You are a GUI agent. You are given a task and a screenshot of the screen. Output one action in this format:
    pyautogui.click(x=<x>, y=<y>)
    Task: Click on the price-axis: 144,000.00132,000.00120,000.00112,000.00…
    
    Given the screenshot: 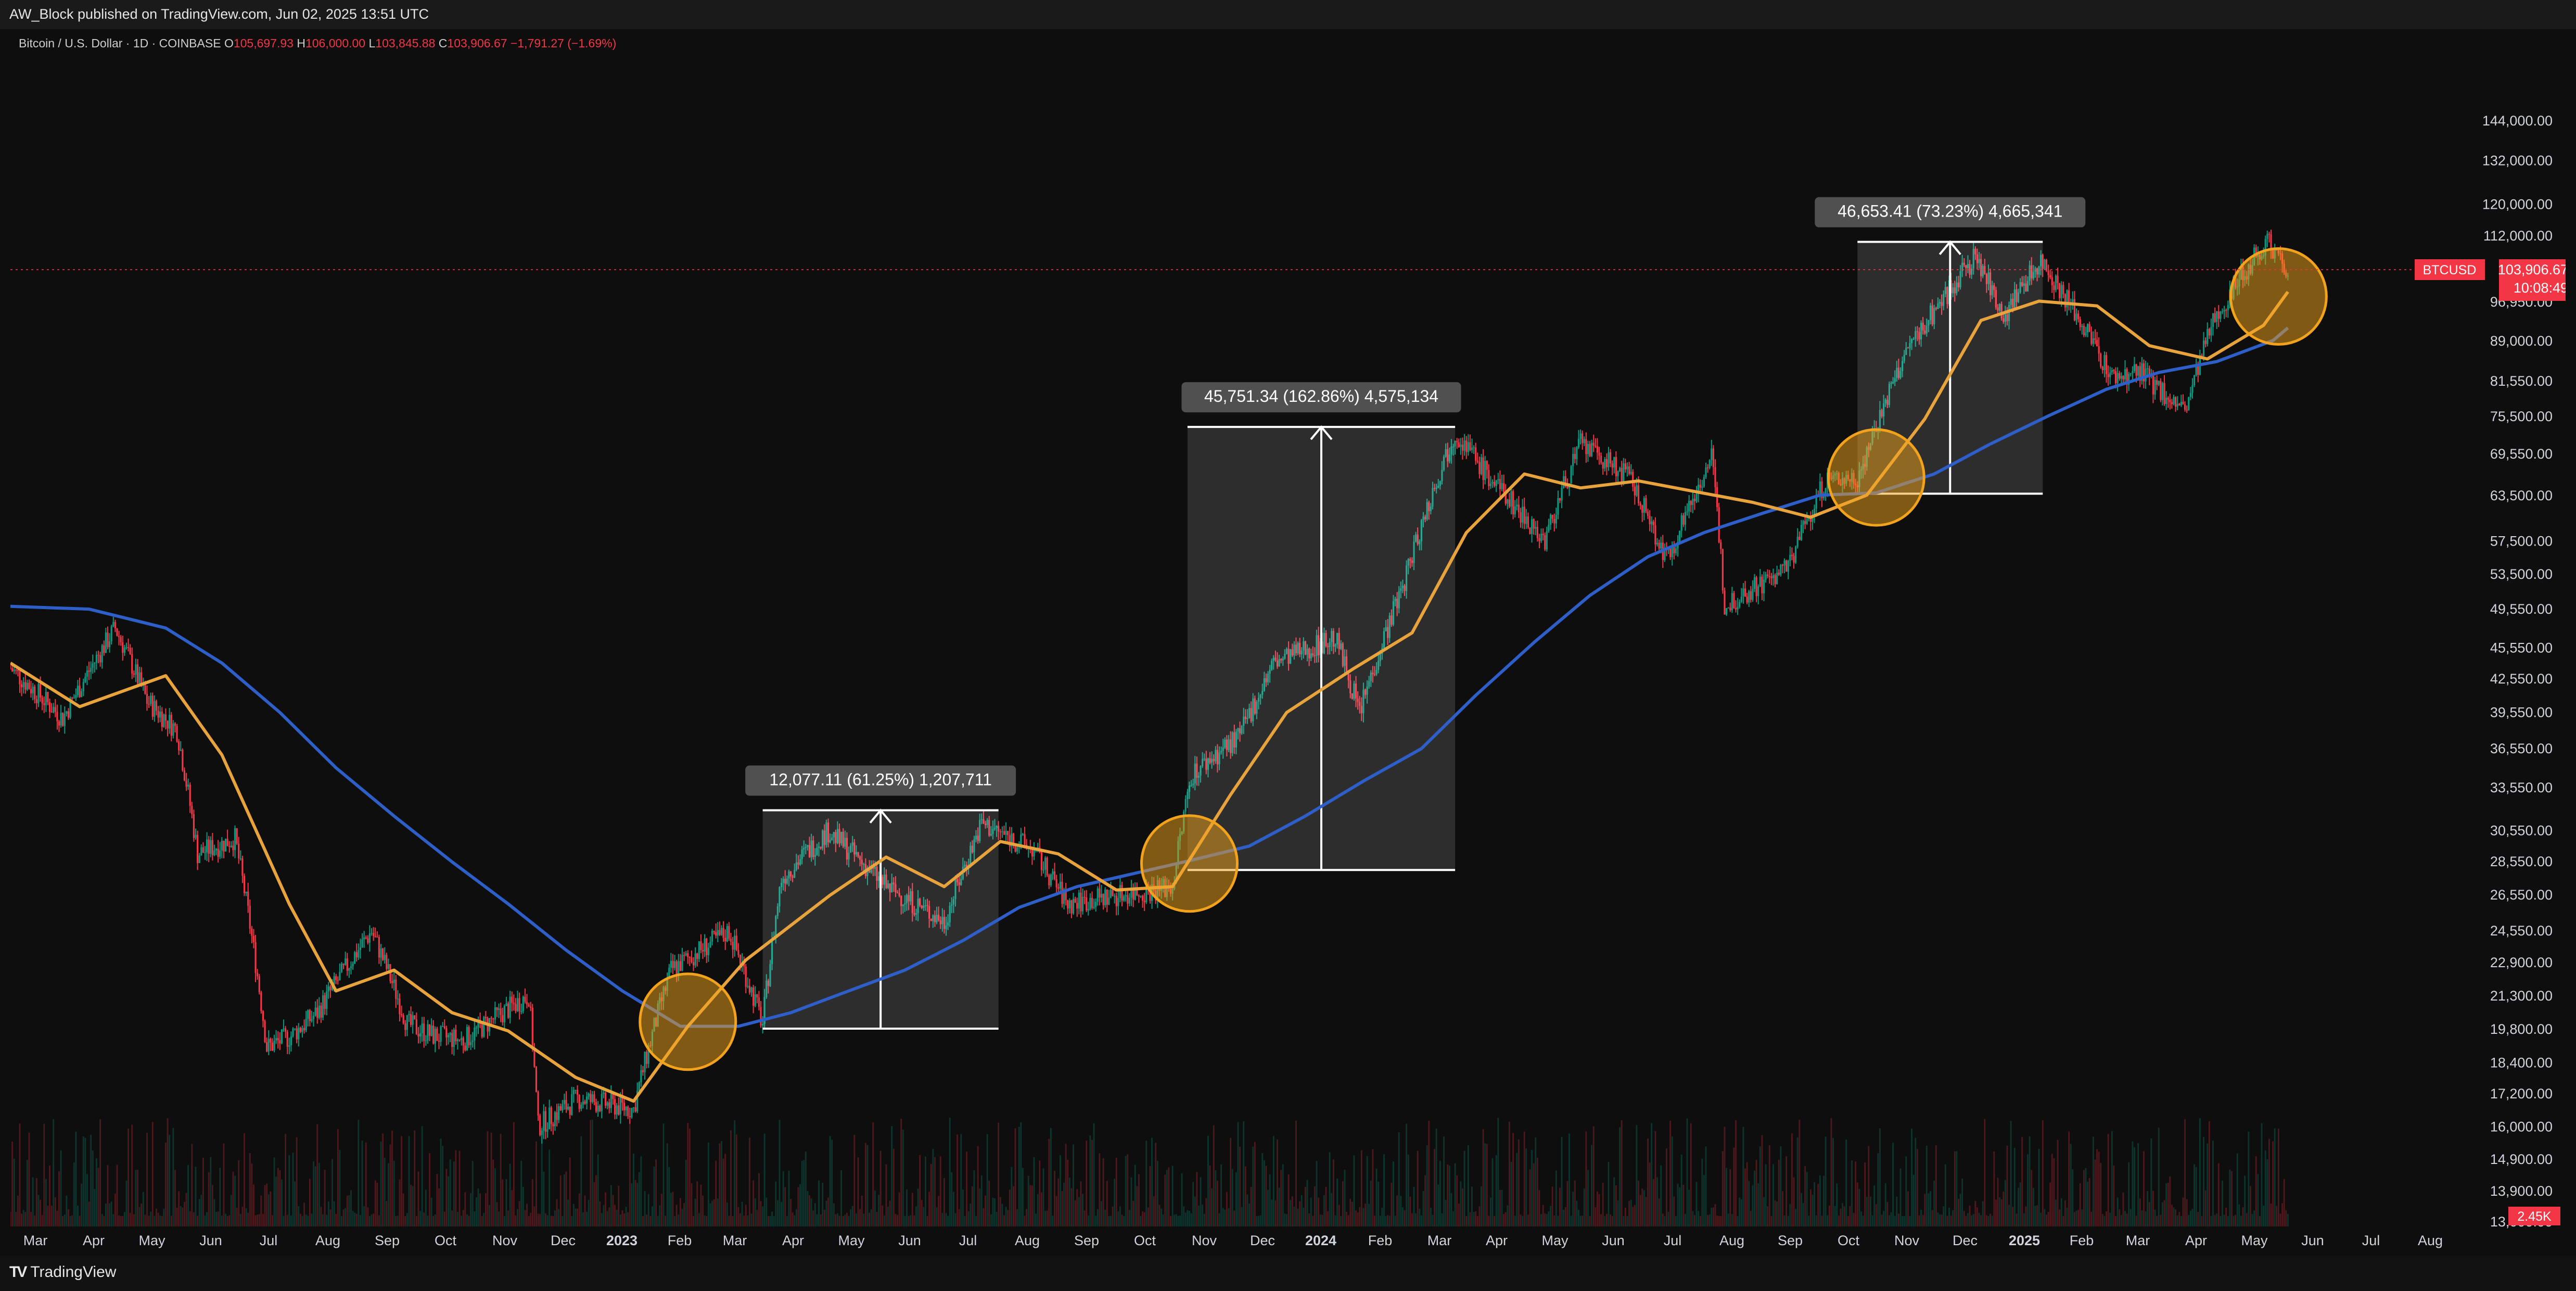 What is the action you would take?
    pyautogui.click(x=2490, y=671)
    